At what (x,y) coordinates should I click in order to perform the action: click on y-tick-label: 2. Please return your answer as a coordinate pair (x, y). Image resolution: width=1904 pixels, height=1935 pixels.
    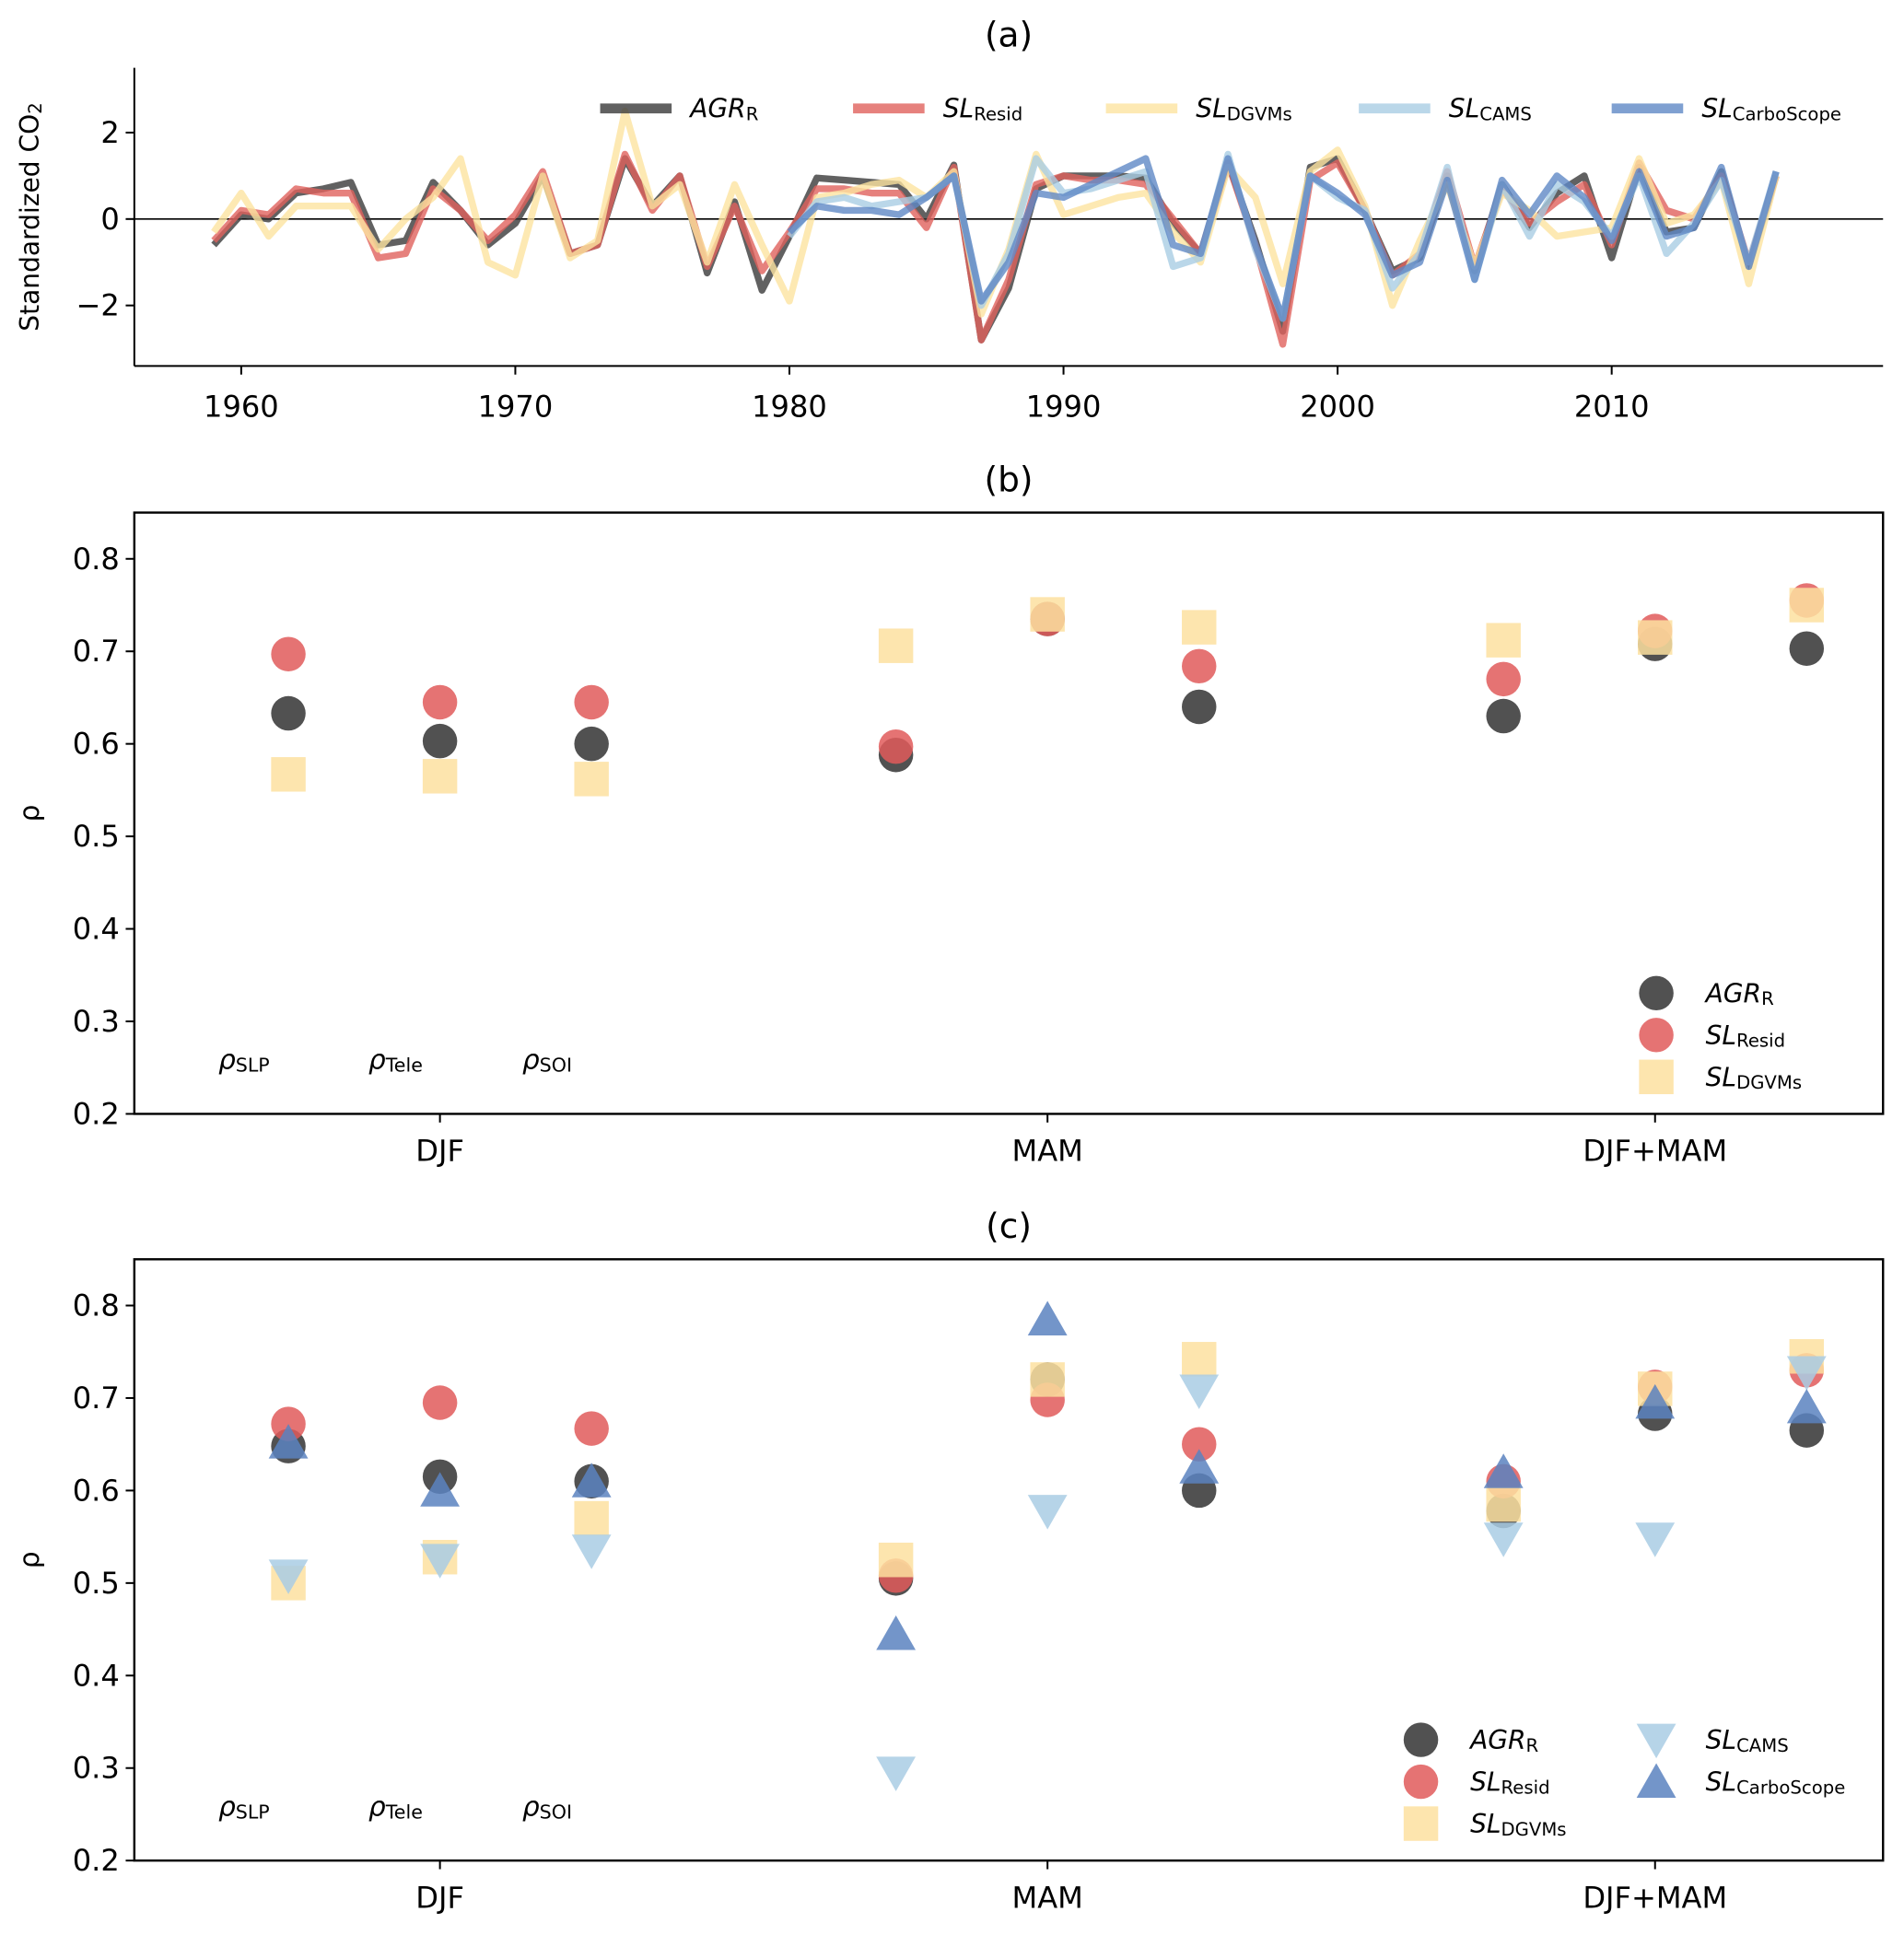
    Looking at the image, I should click on (109, 132).